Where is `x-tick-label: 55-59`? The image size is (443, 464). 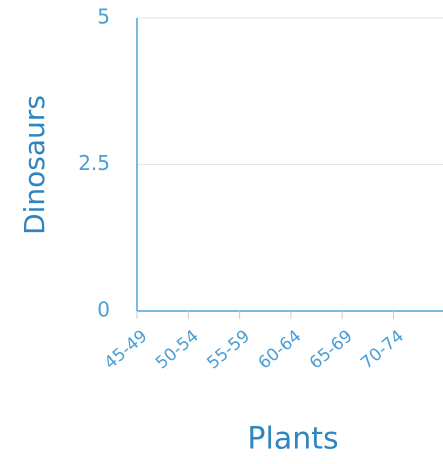
x-tick-label: 55-59 is located at coordinates (228, 349).